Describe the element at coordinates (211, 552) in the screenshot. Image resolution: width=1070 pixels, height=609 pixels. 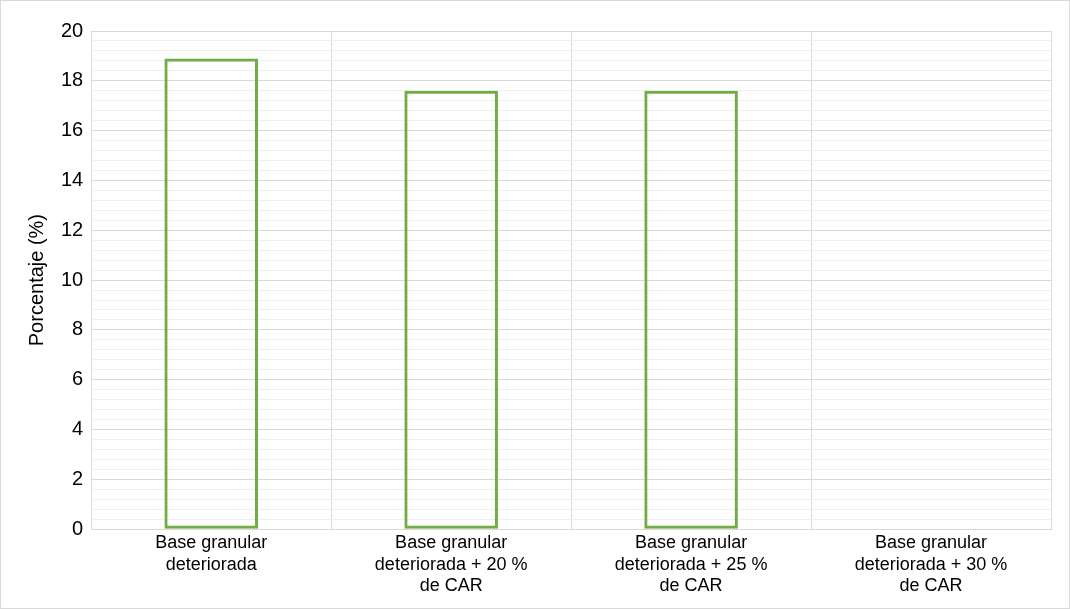
I see `x-tick-label: Base granular deteriorada` at that location.